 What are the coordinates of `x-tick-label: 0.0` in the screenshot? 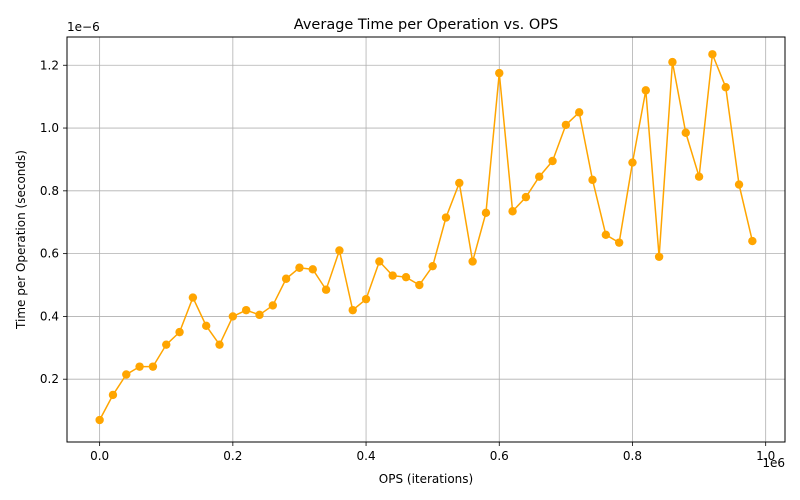 It's located at (99, 456).